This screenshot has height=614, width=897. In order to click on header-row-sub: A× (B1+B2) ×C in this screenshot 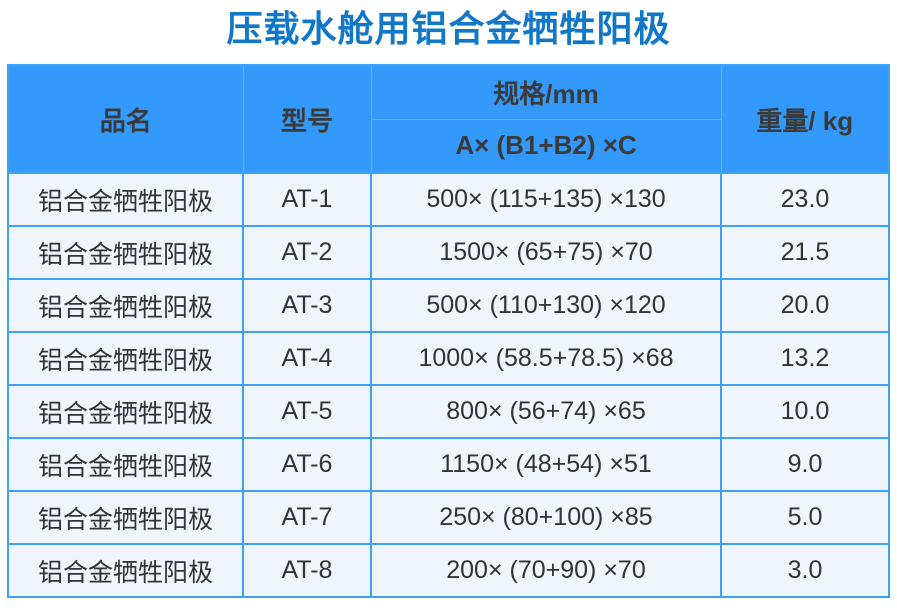, I will do `click(448, 146)`.